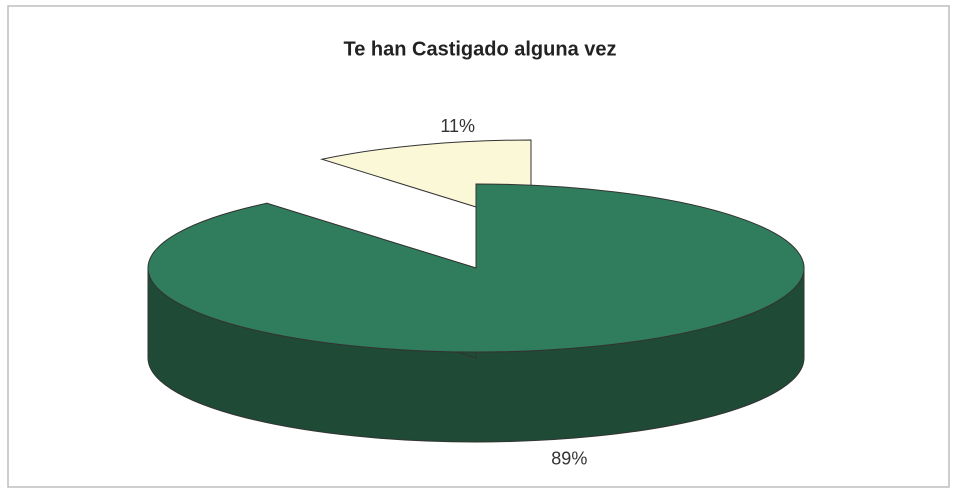  I want to click on chart-title: Te han Castigado alguna vez, so click(479, 49).